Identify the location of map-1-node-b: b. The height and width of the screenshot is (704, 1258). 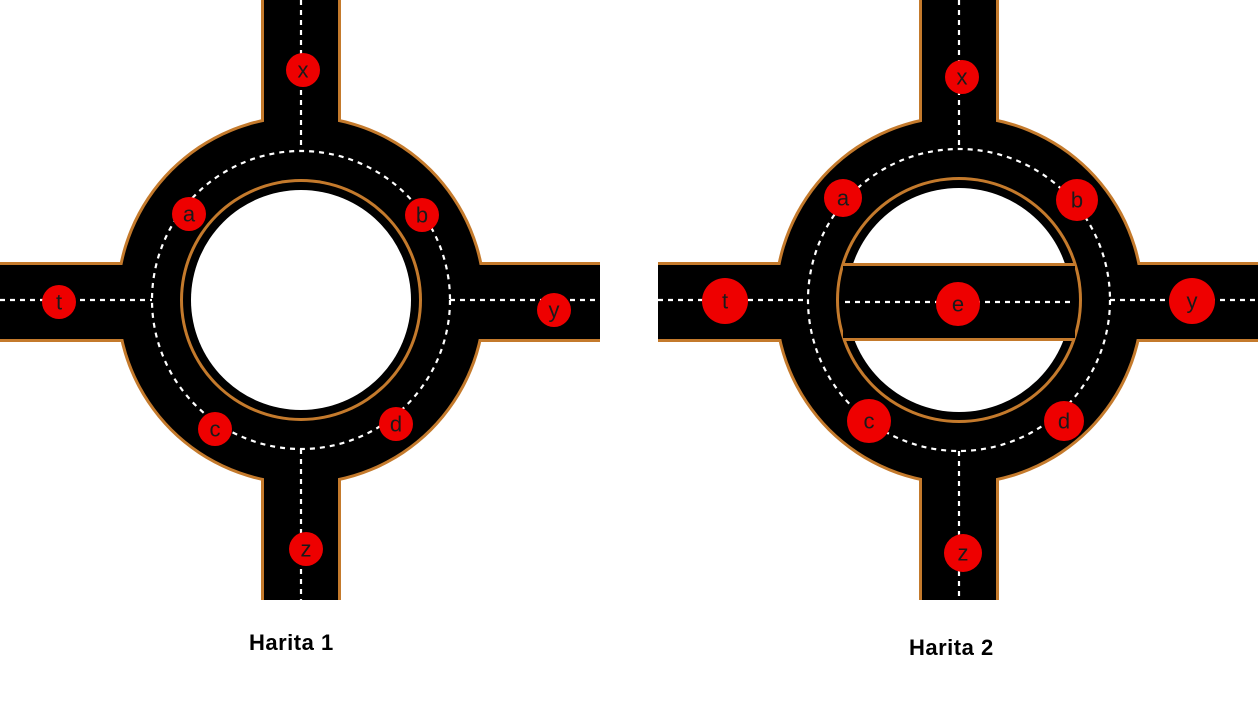
(422, 215).